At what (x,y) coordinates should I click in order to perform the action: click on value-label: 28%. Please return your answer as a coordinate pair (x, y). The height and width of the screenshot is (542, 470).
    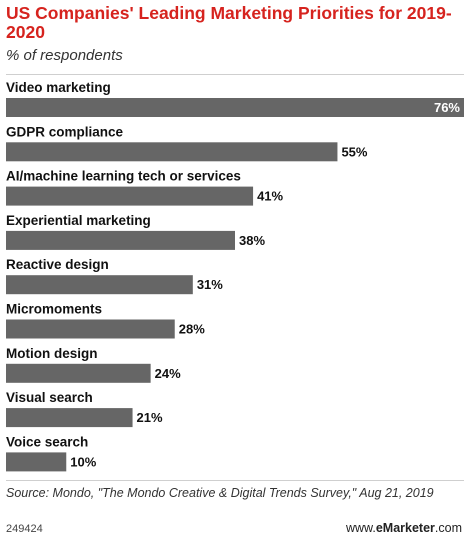
    Looking at the image, I should click on (192, 329).